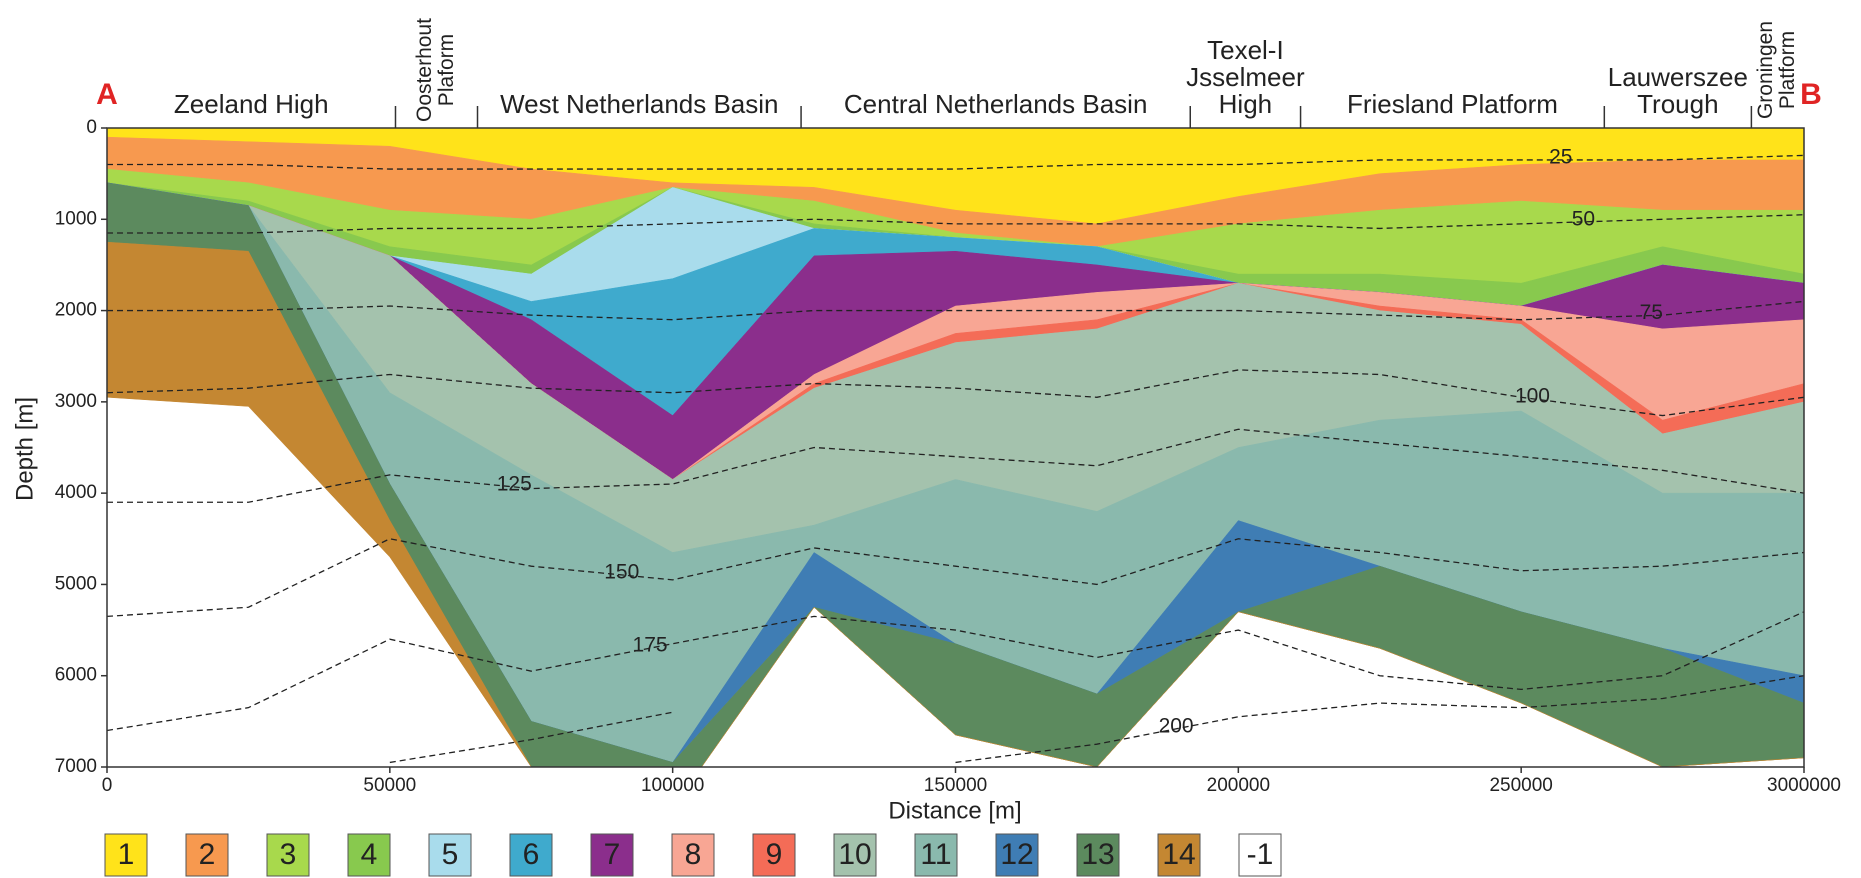 The width and height of the screenshot is (1861, 878). Describe the element at coordinates (1677, 104) in the screenshot. I see `region-label: Trough` at that location.